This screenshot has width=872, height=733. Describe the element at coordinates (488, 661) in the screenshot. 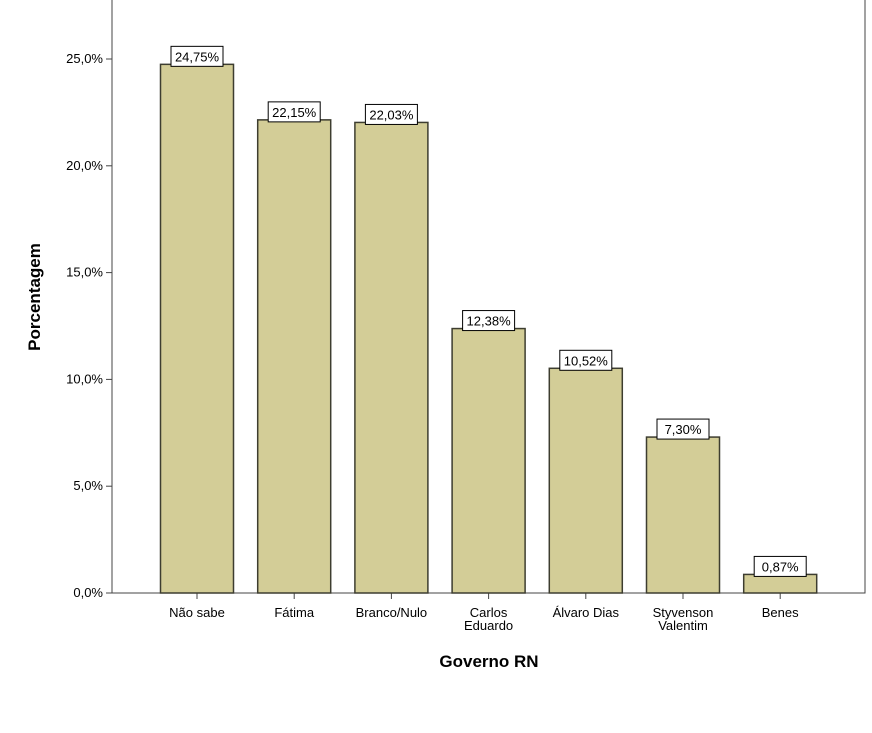

I see `x-axis-title: Governo RN` at that location.